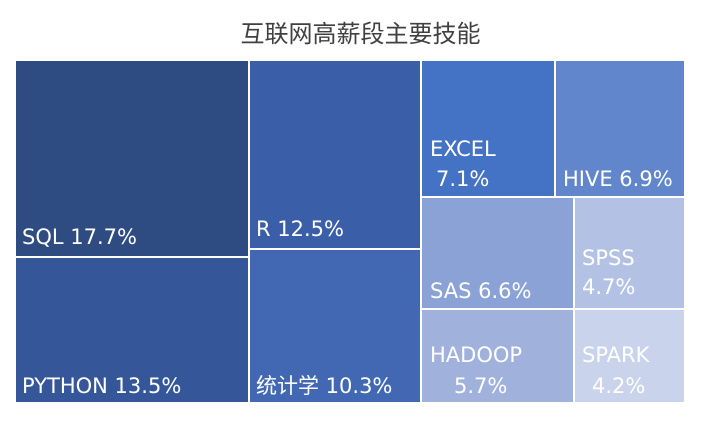  What do you see at coordinates (476, 355) in the screenshot?
I see `treemap-label-hadoop-line1: HADOOP` at bounding box center [476, 355].